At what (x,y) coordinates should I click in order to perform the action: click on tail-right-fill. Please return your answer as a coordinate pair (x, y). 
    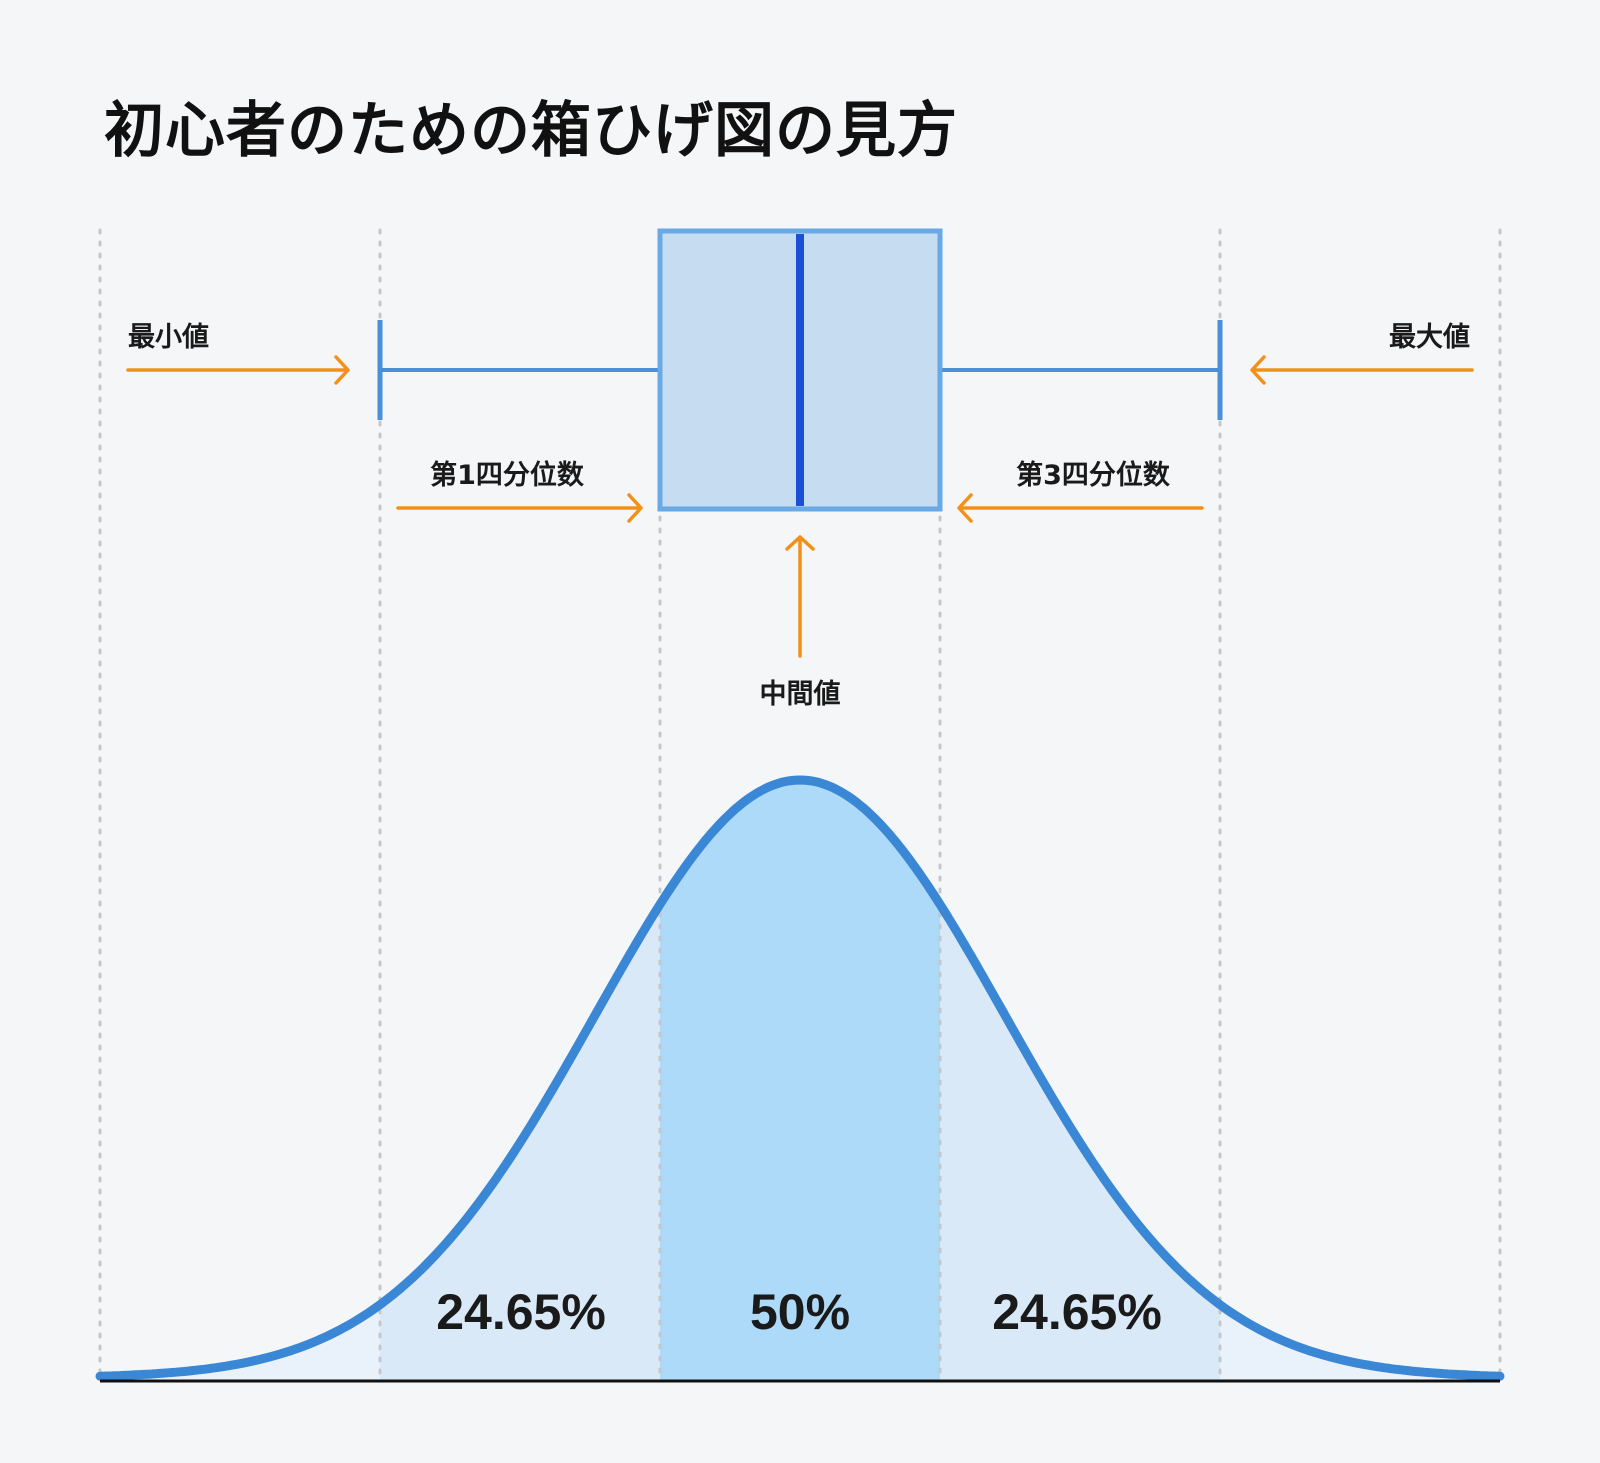
    Looking at the image, I should click on (1360, 1080).